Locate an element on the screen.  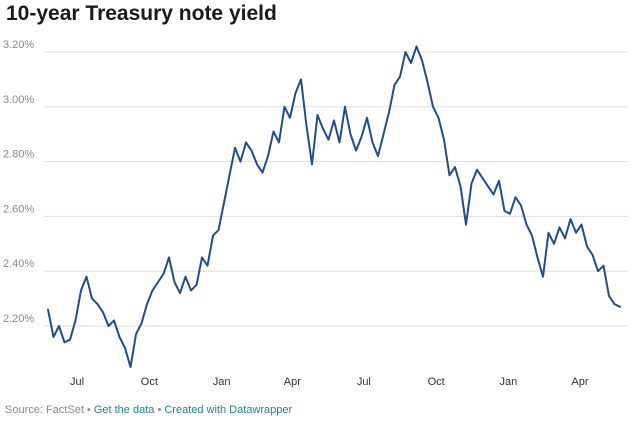
y-tick-label: 2.80% is located at coordinates (18, 155).